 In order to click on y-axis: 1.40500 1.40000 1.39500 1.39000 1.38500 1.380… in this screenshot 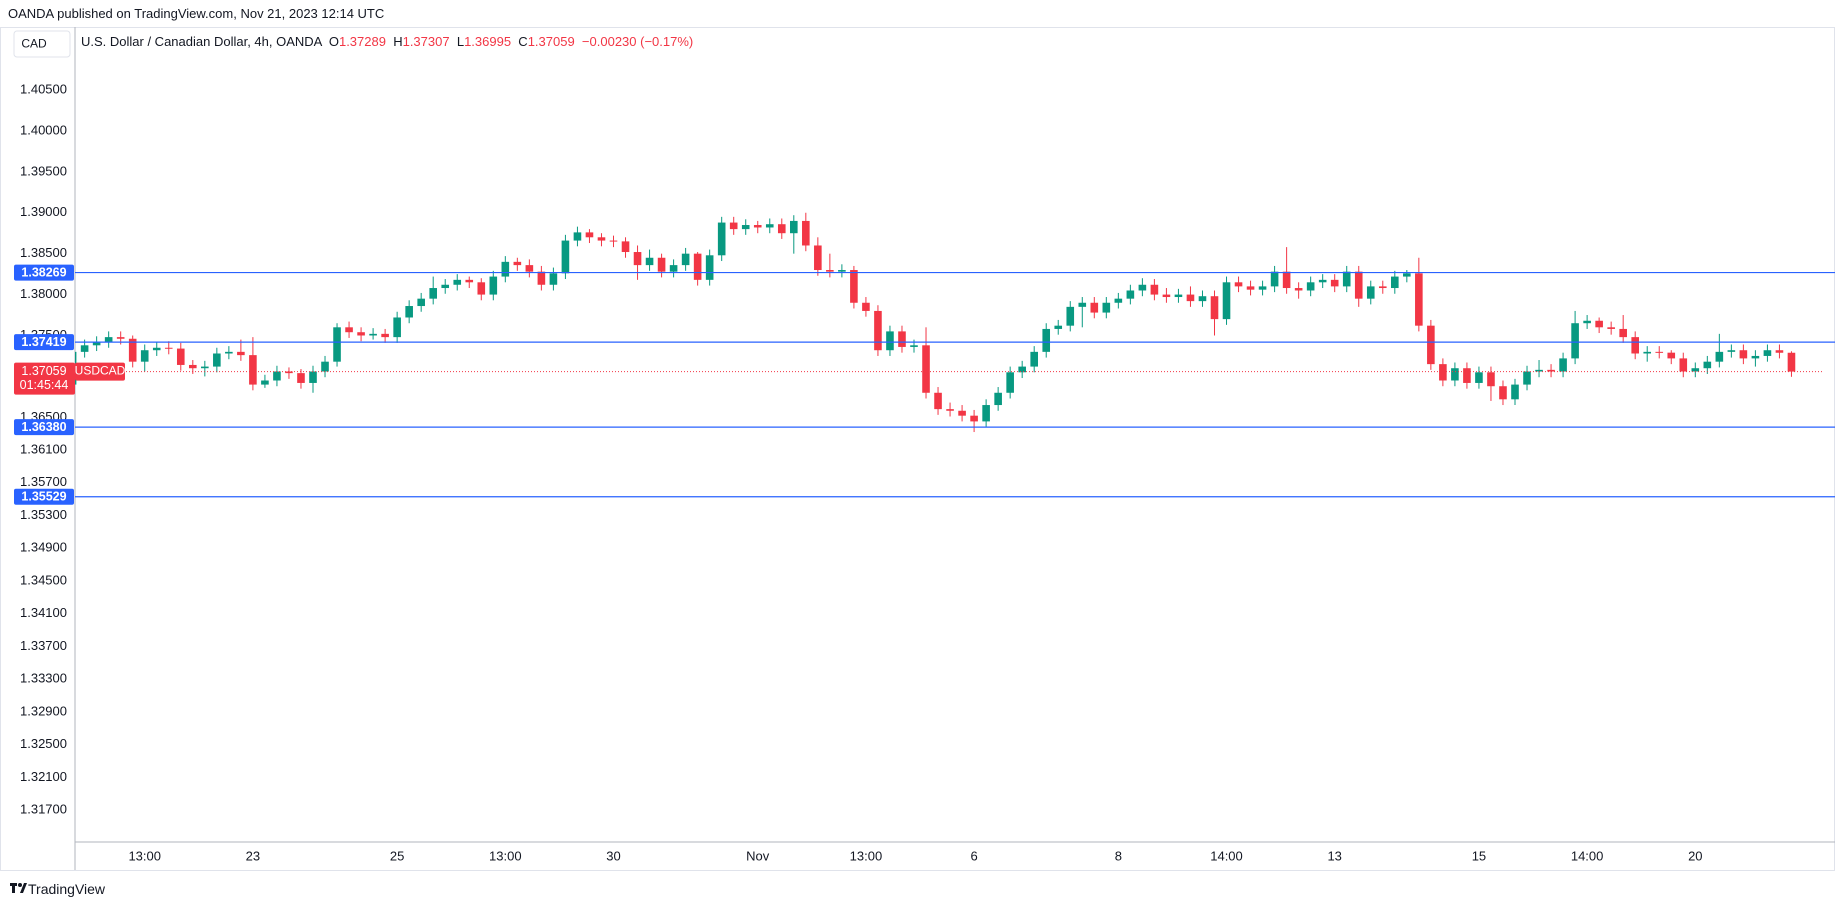, I will do `click(43, 448)`.